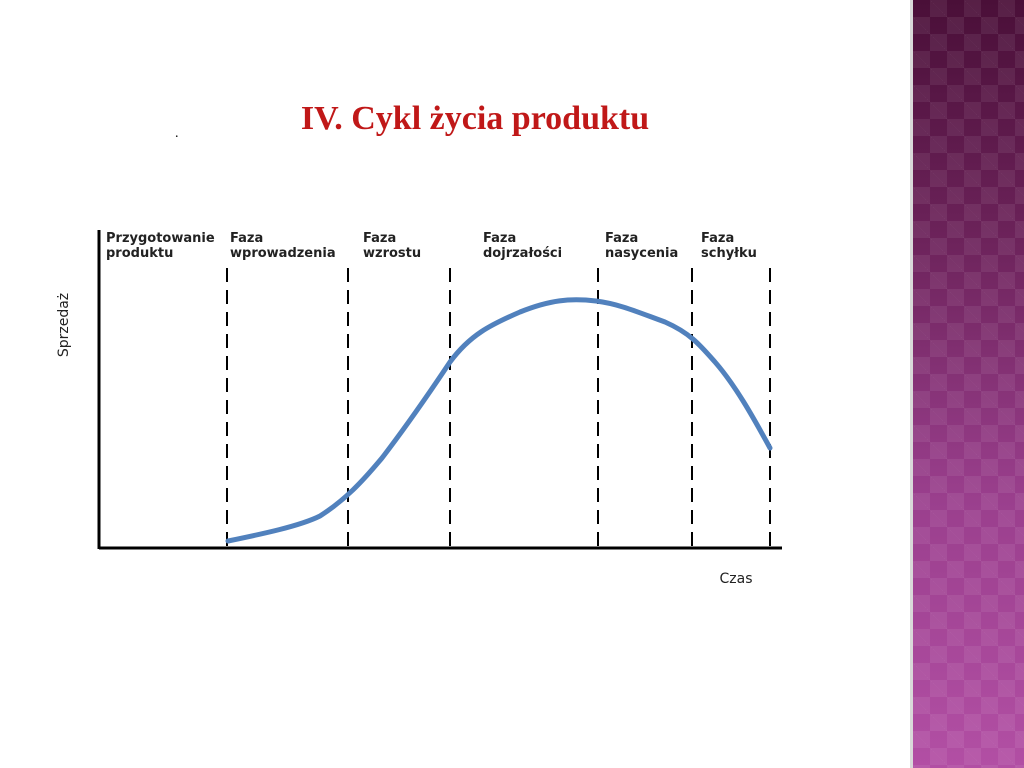 Image resolution: width=1024 pixels, height=768 pixels. Describe the element at coordinates (522, 253) in the screenshot. I see `phase-label-line2: dojrzałości` at that location.